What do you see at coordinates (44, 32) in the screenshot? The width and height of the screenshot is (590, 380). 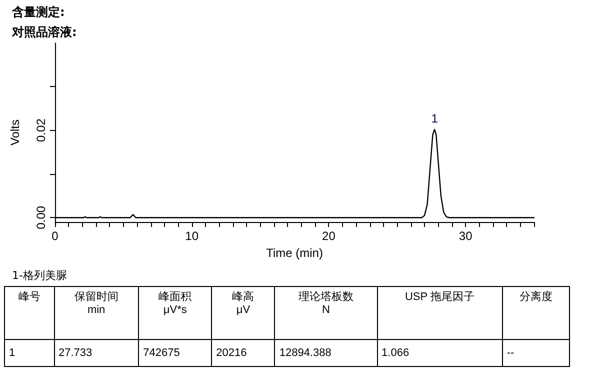 I see `chart-subtitle: 对照品溶液:` at bounding box center [44, 32].